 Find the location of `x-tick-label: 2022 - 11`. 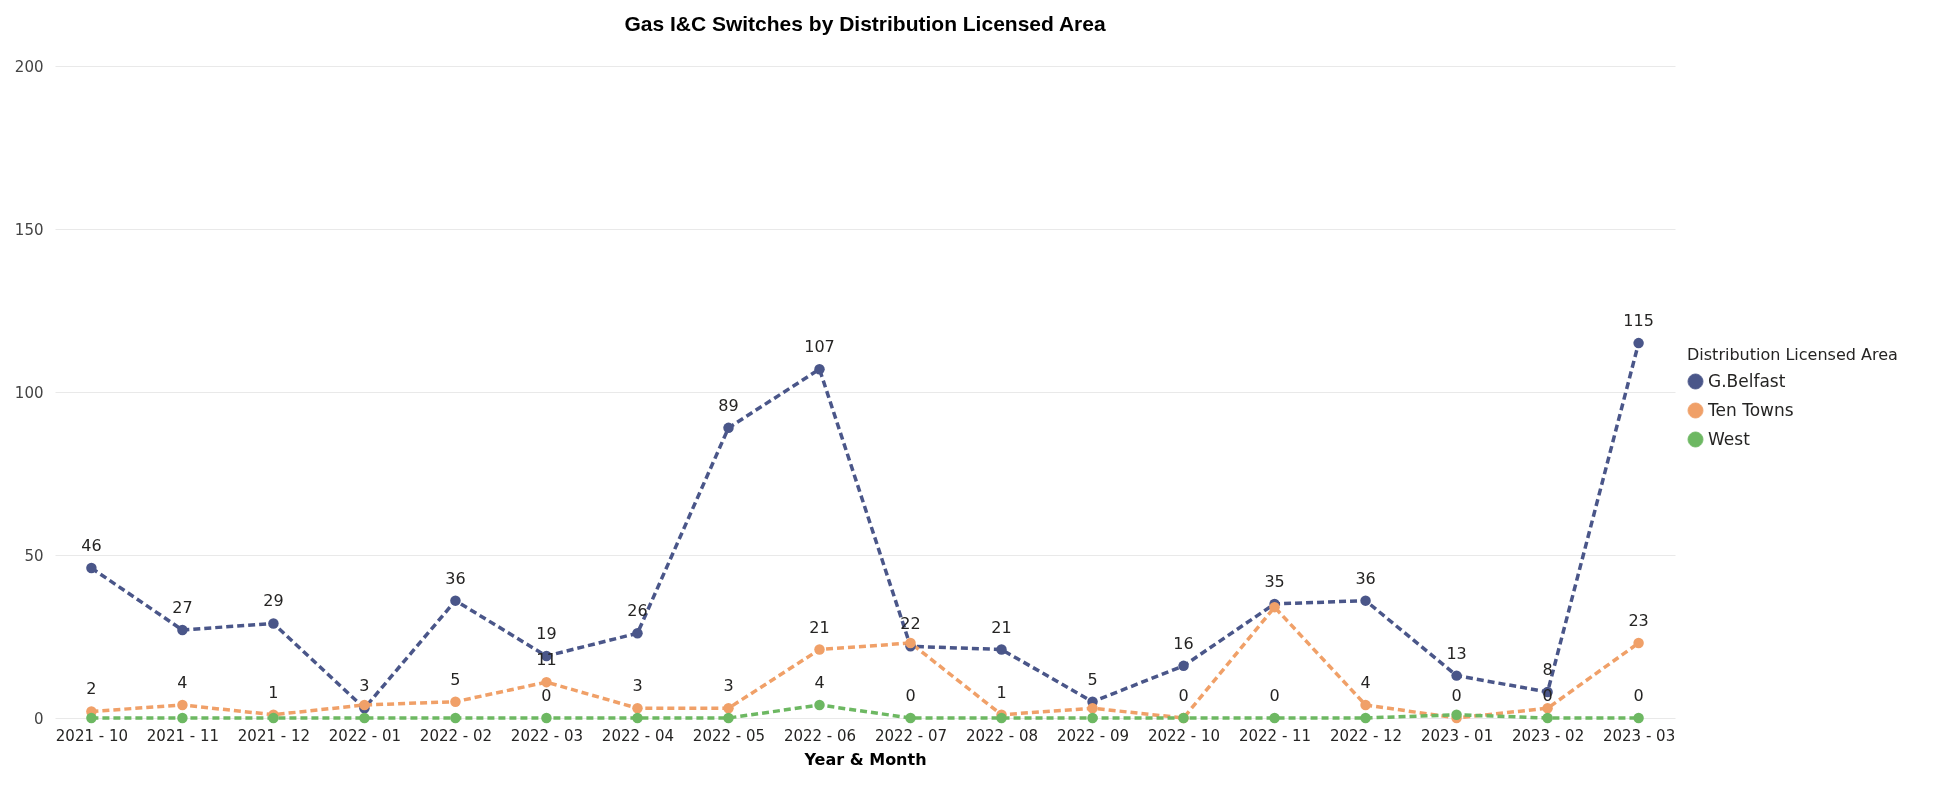

x-tick-label: 2022 - 11 is located at coordinates (1275, 735).